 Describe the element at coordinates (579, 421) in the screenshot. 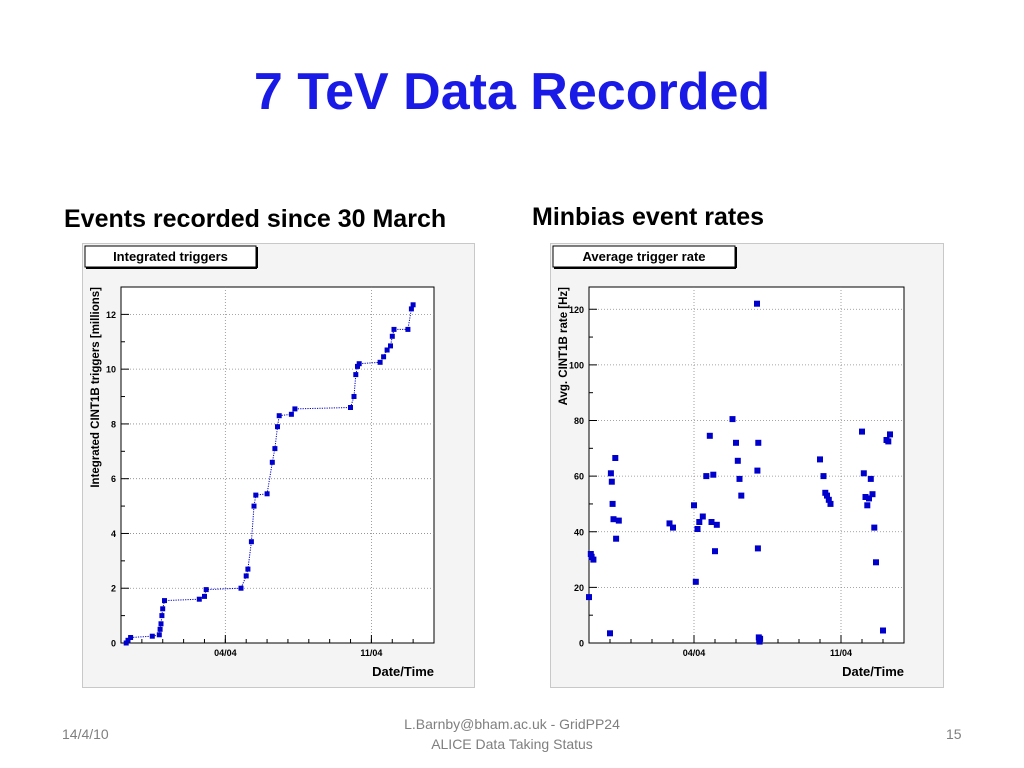

I see `y-tick-label: 80` at that location.